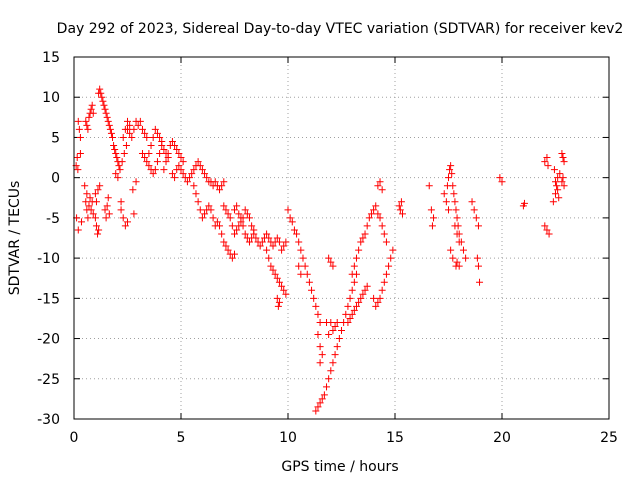 Image resolution: width=640 pixels, height=480 pixels. Describe the element at coordinates (502, 438) in the screenshot. I see `x-tick-label: 20` at that location.